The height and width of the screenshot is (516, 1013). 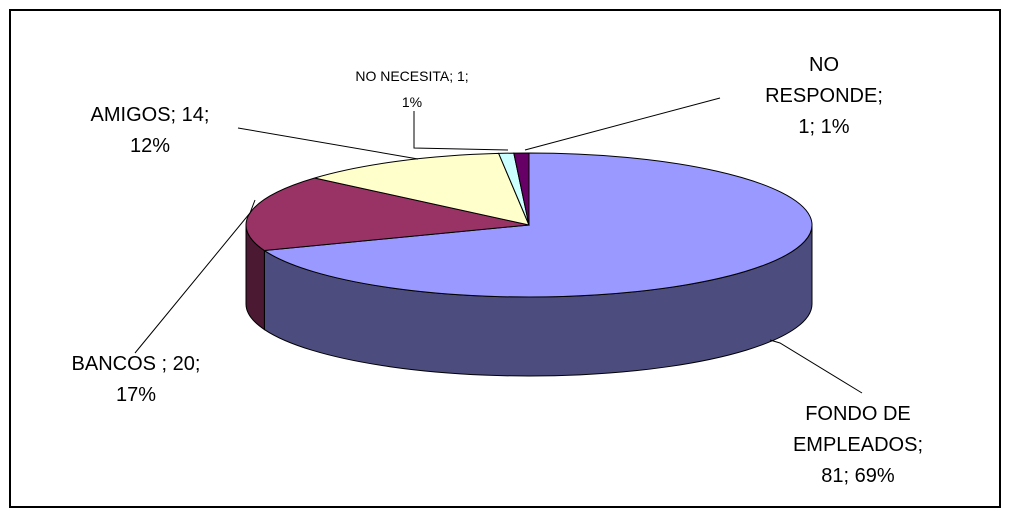 What do you see at coordinates (824, 65) in the screenshot?
I see `data-label-line: NO` at bounding box center [824, 65].